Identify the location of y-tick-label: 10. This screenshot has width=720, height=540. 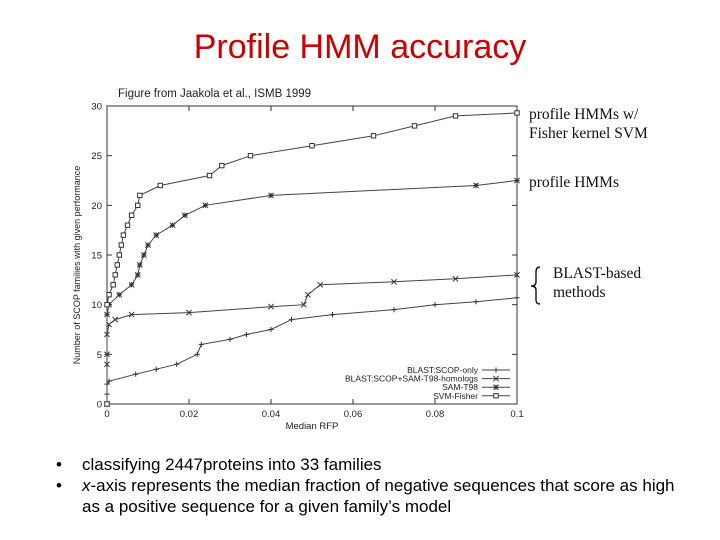
(96, 305).